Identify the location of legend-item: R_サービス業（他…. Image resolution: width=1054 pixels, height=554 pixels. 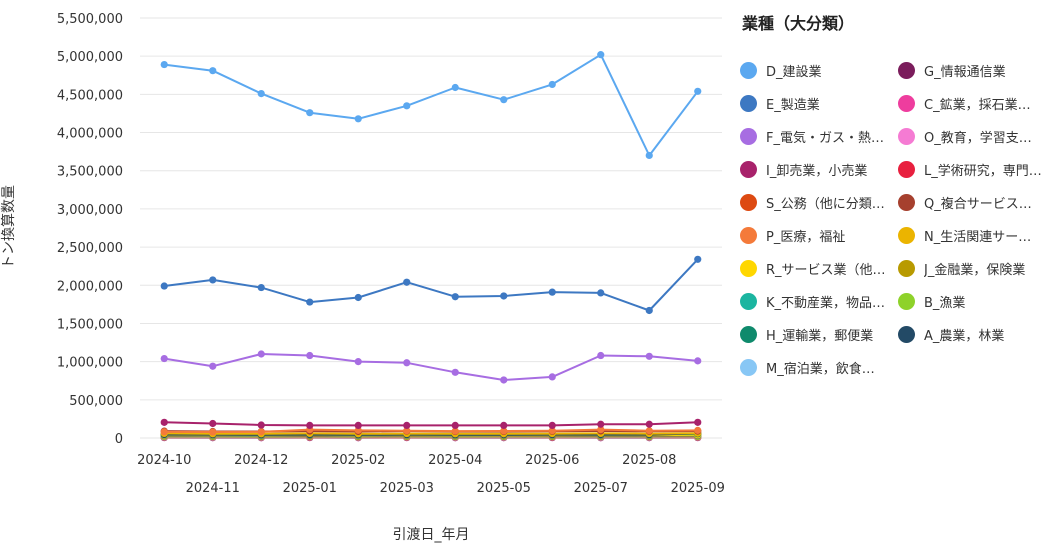
(817, 268).